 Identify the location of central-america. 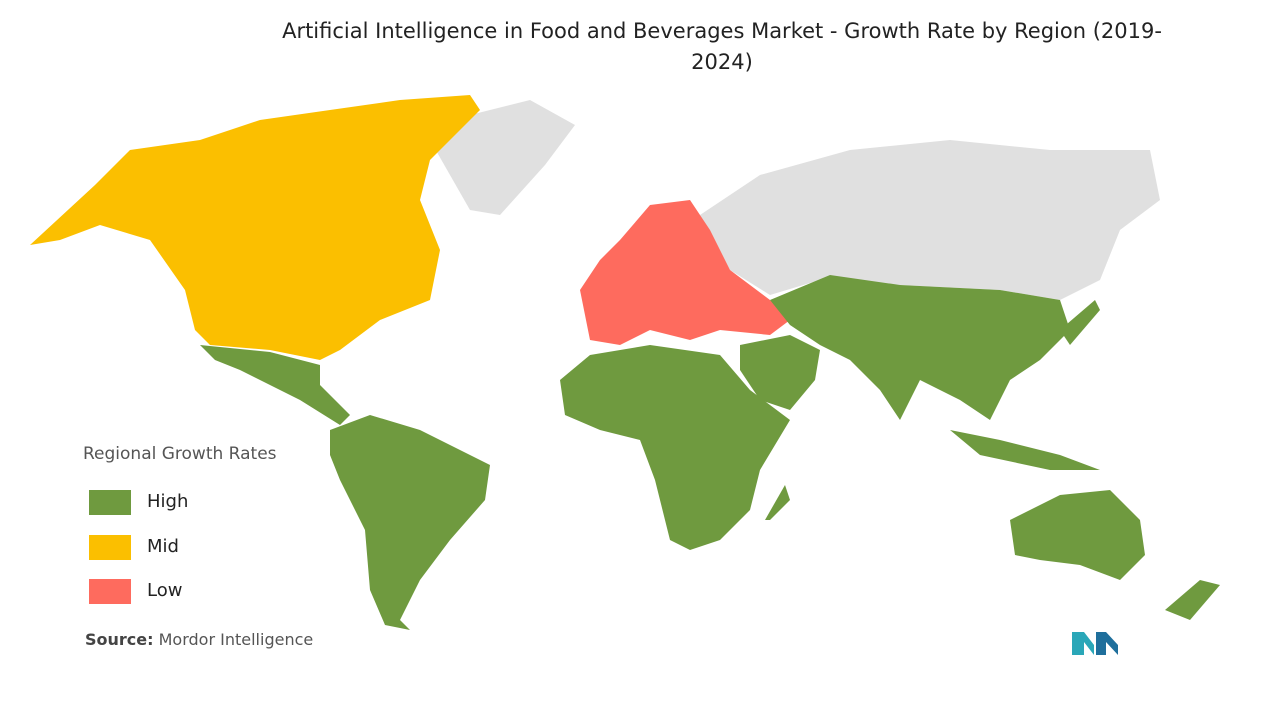
(275, 385).